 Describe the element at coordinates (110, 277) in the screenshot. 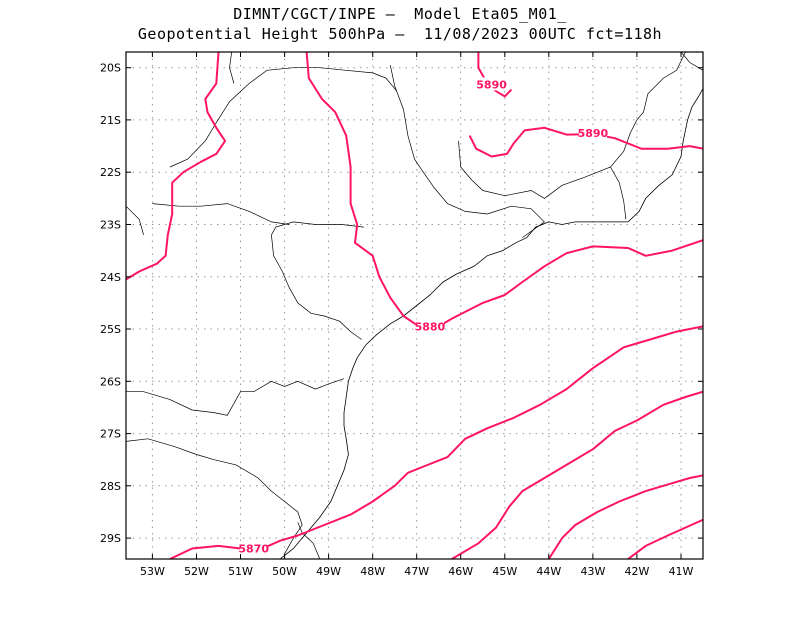

I see `lat-tick-label: 24S` at that location.